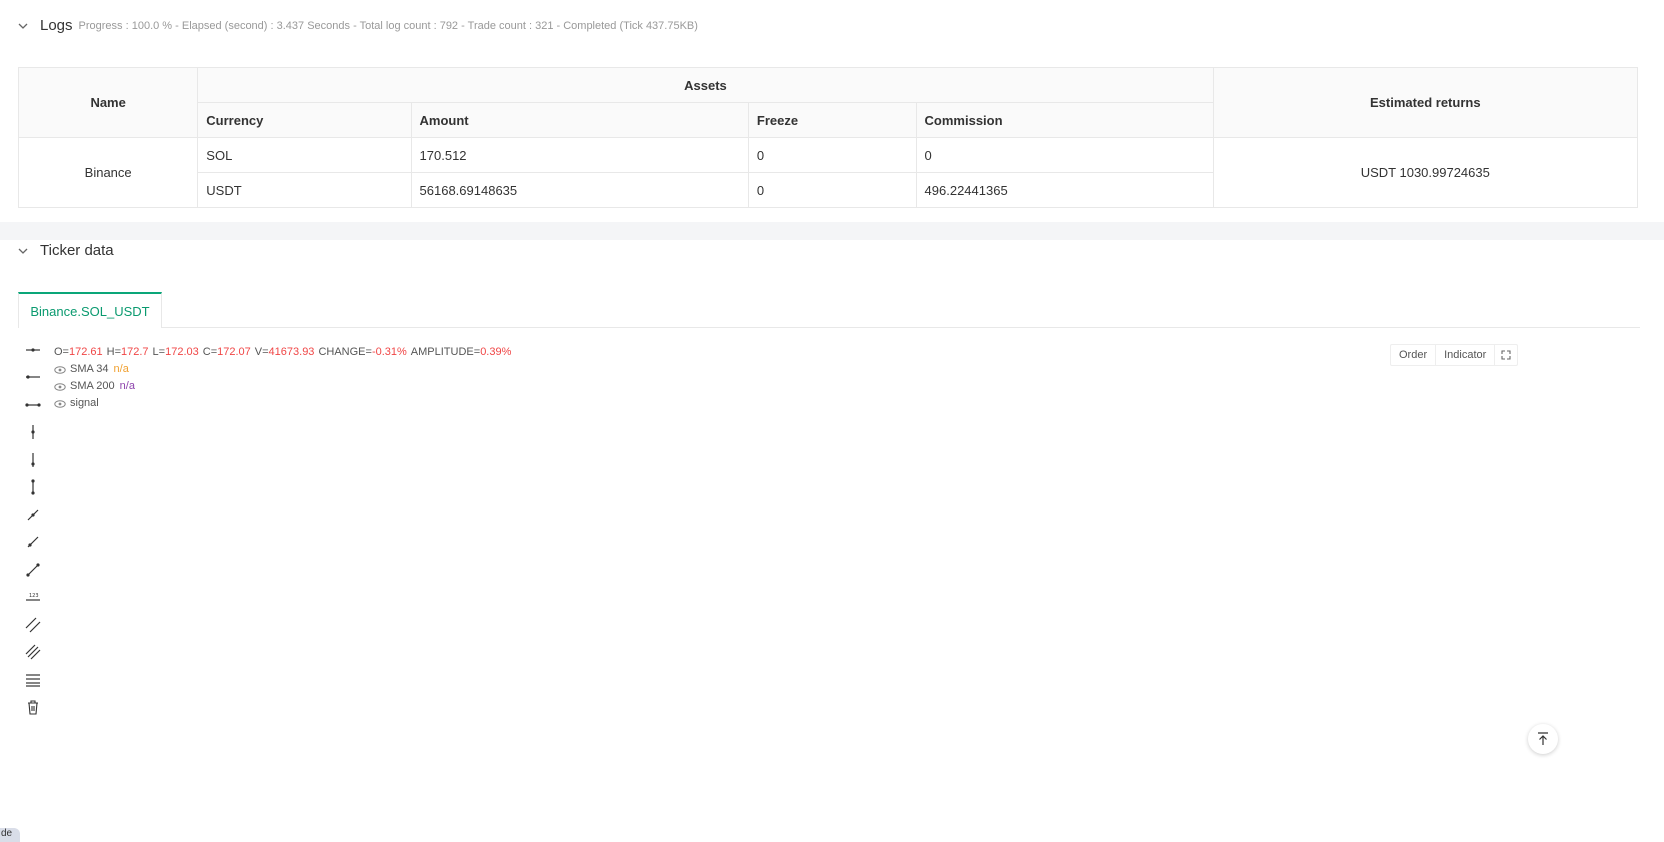 This screenshot has width=1664, height=842. Describe the element at coordinates (210, 352) in the screenshot. I see `close-label: C=` at that location.